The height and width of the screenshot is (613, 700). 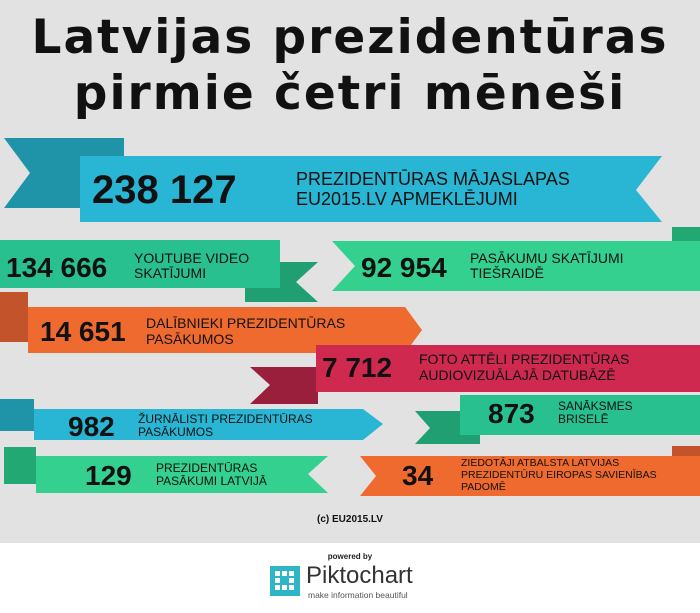 What do you see at coordinates (14, 317) in the screenshot?
I see `ribbon-4-tail` at bounding box center [14, 317].